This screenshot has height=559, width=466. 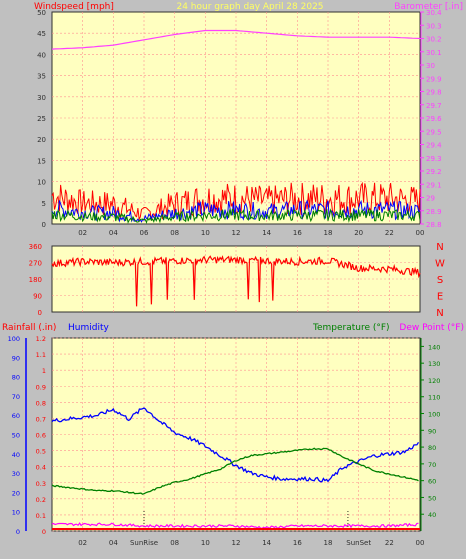 What do you see at coordinates (266, 543) in the screenshot?
I see `climate-x-tick-label: 14` at bounding box center [266, 543].